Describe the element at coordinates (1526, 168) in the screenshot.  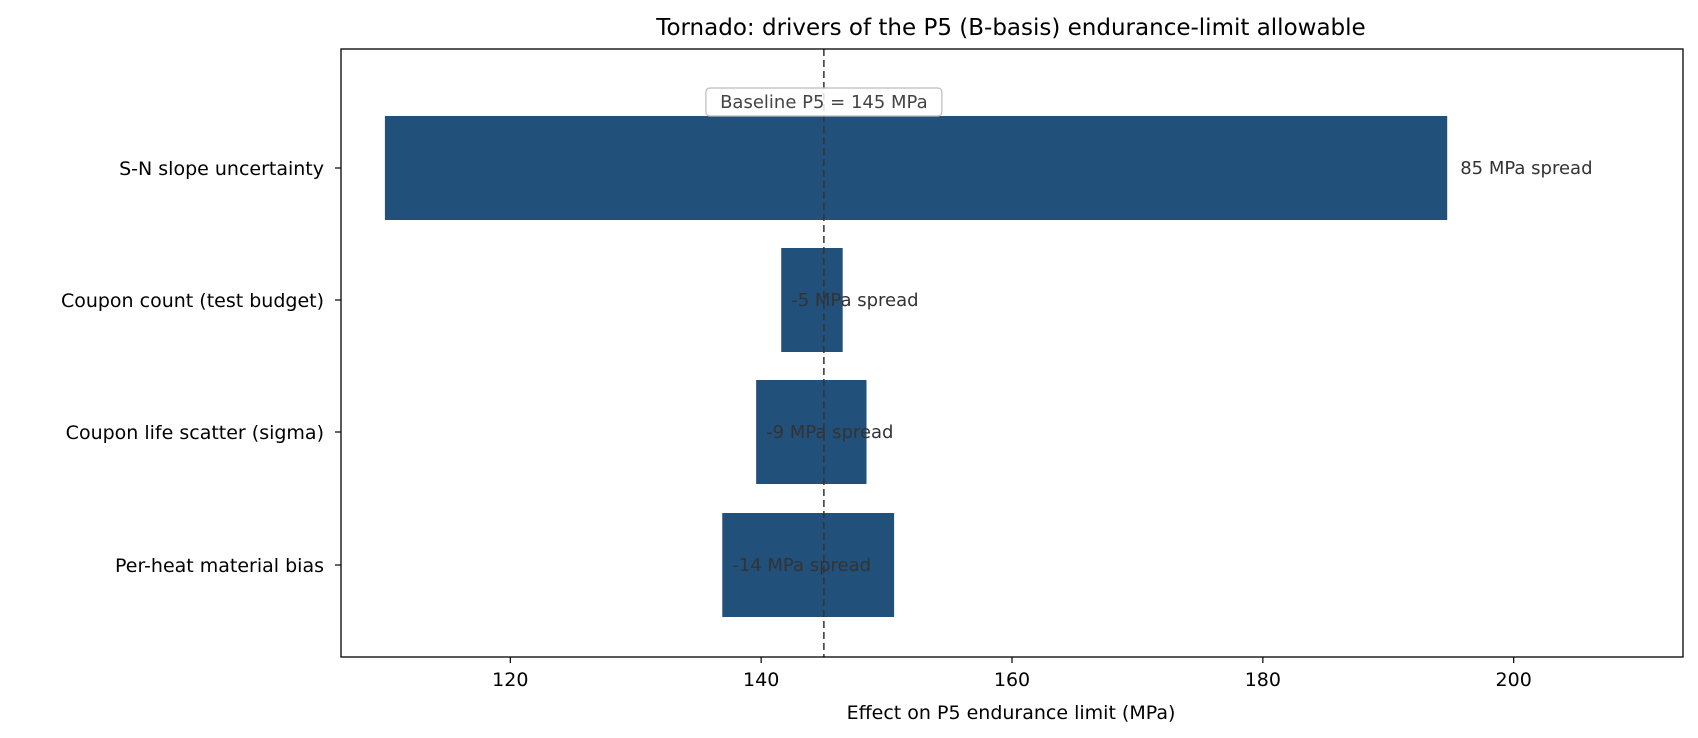
I see `bar-label-1: 85 MPa spread` at that location.